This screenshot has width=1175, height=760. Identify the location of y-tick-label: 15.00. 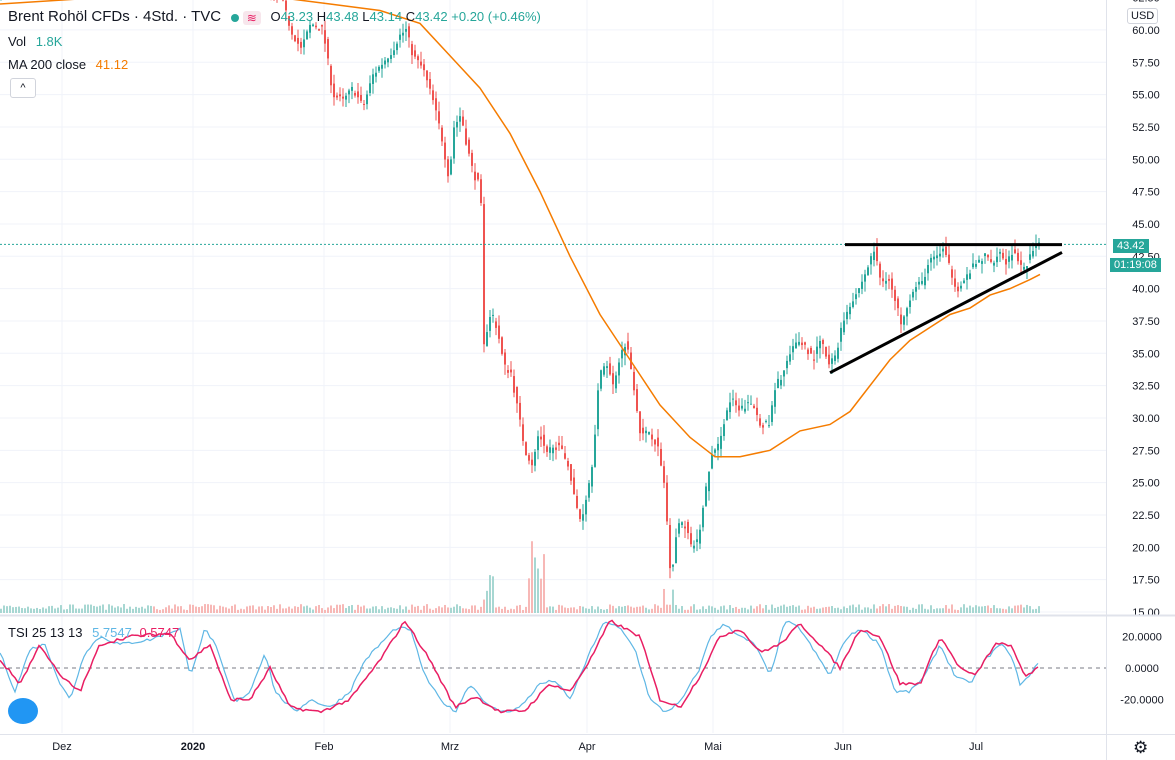
(1146, 613).